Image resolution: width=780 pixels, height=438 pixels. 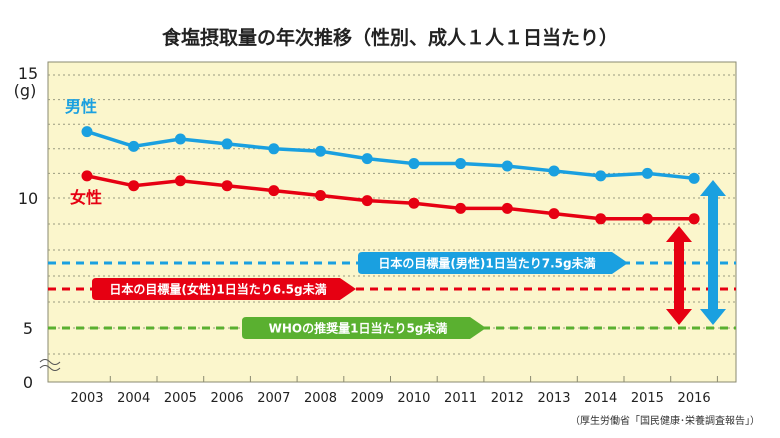 What do you see at coordinates (413, 398) in the screenshot?
I see `x-tick-label: 2010` at bounding box center [413, 398].